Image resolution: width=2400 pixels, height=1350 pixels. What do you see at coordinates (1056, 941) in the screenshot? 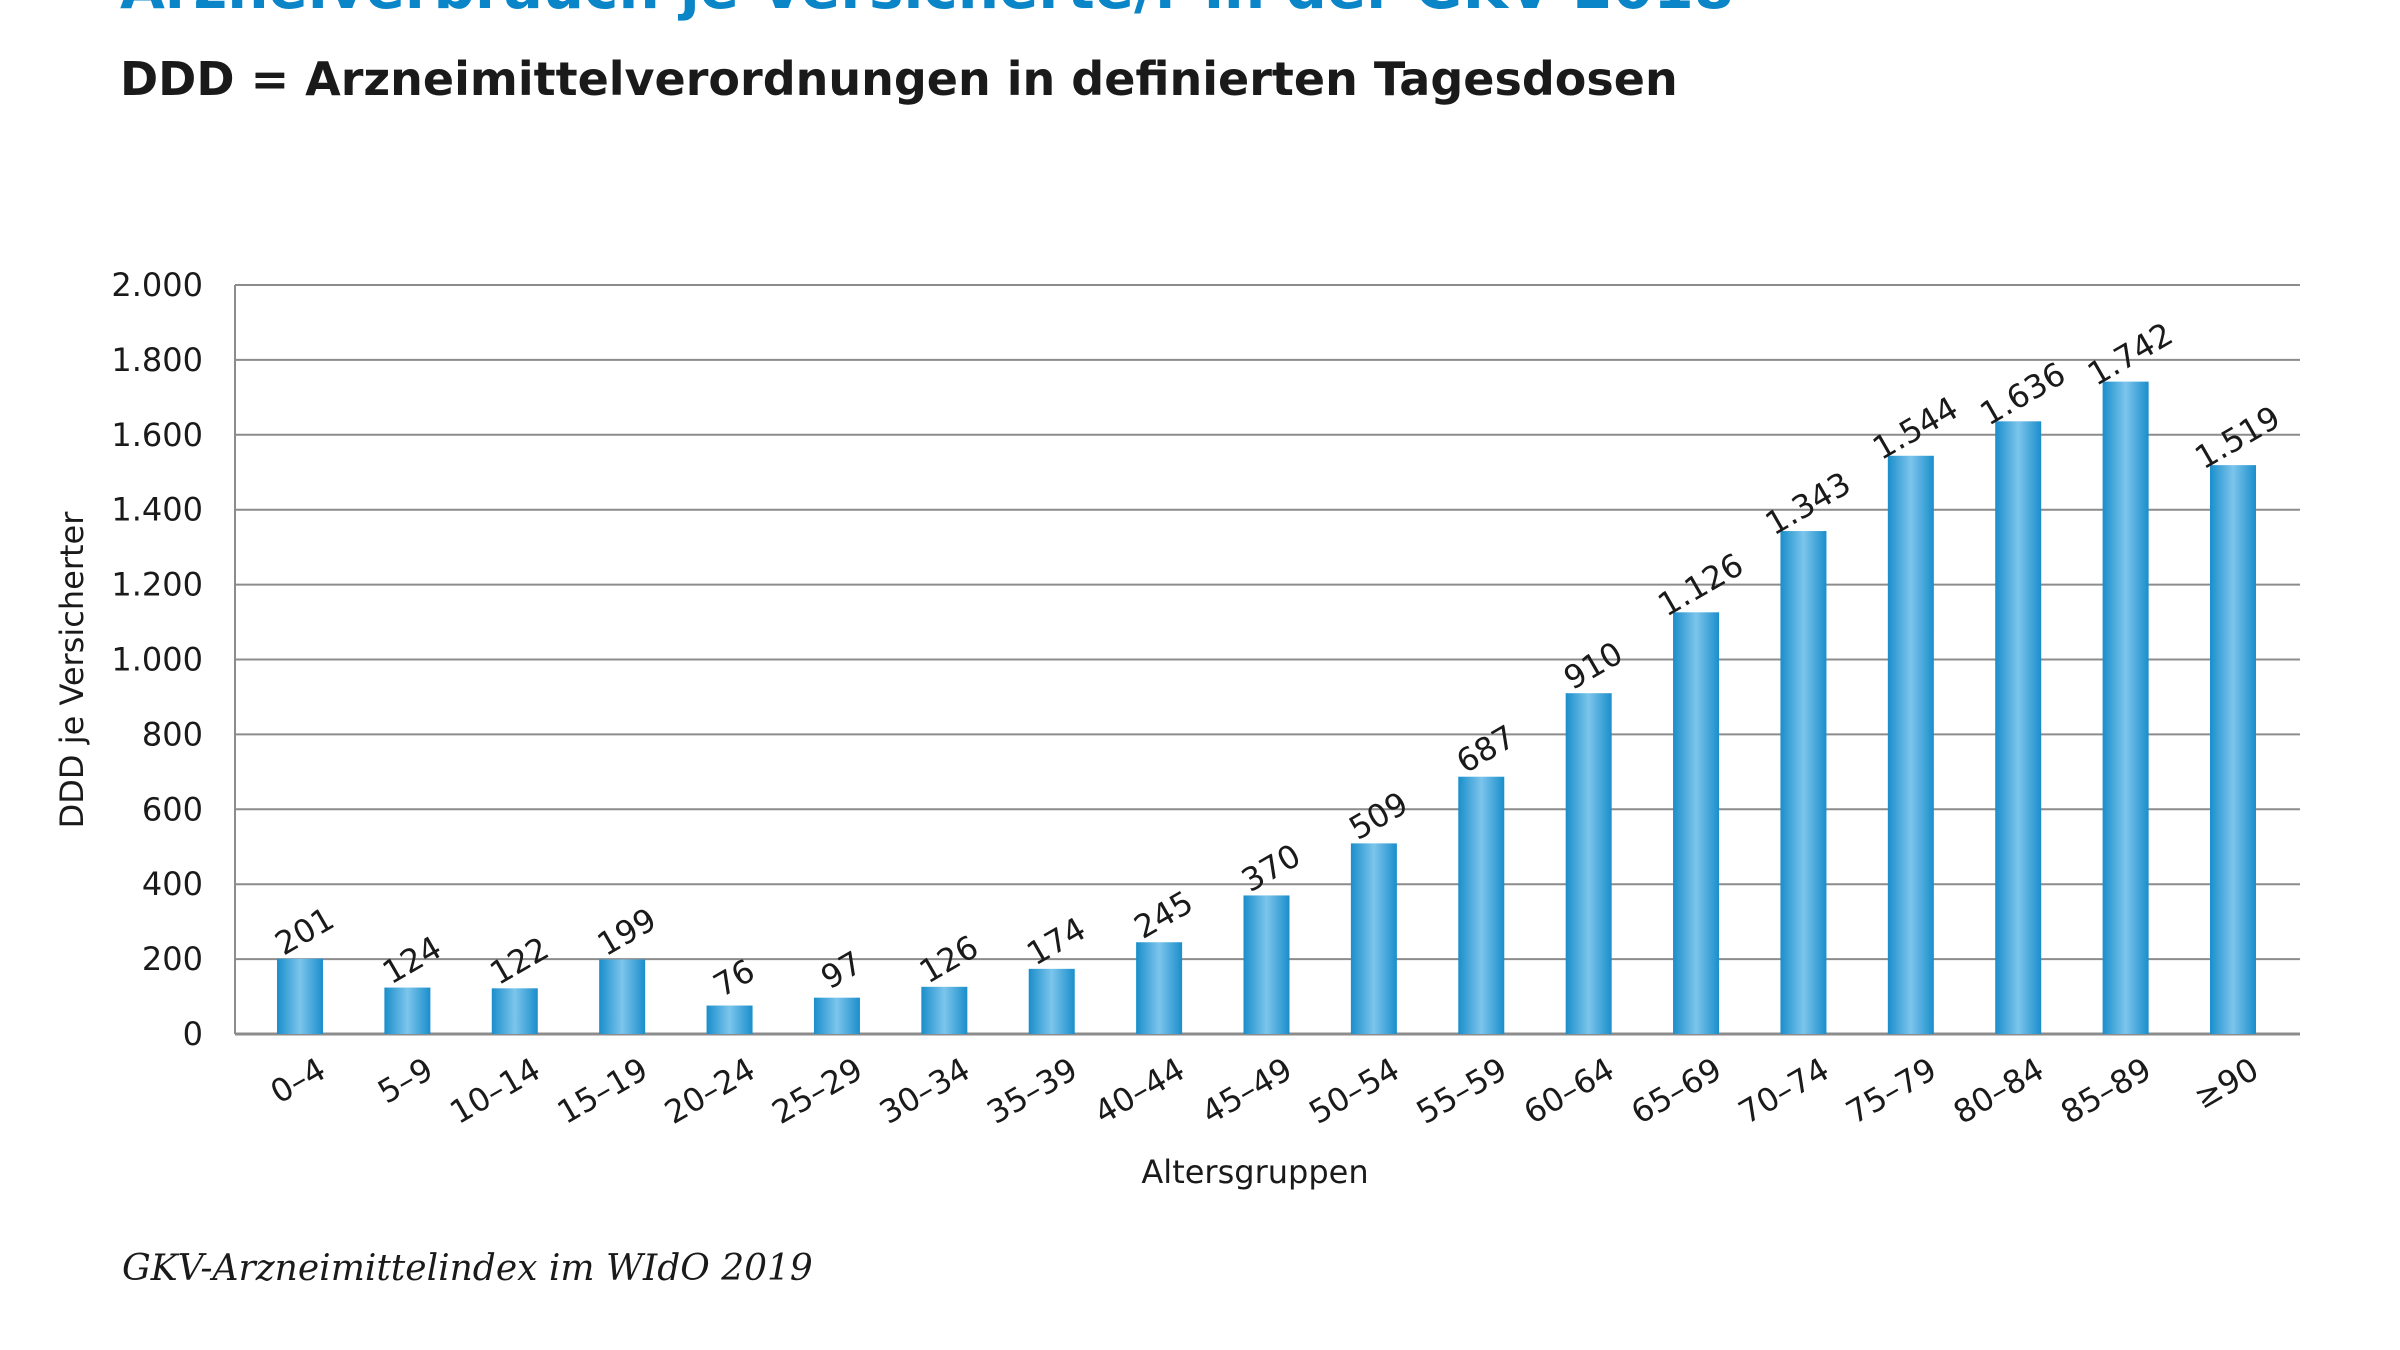
I see `data-label: 174` at bounding box center [1056, 941].